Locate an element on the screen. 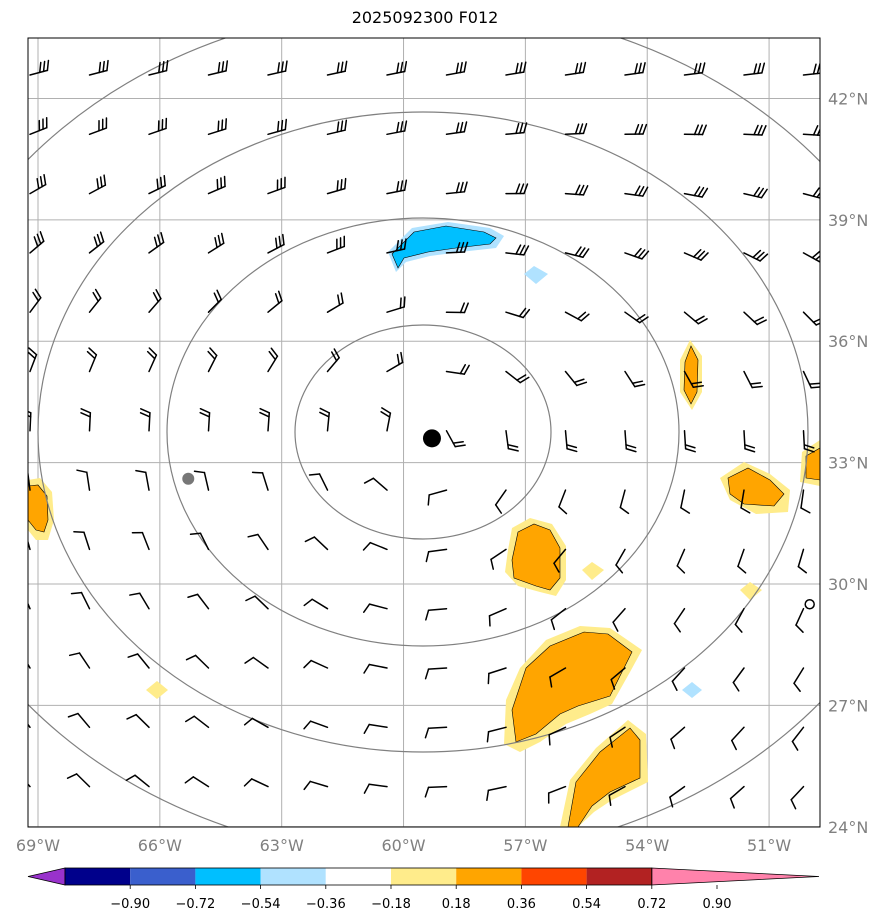  lon-tick-label: 51°W is located at coordinates (769, 845).